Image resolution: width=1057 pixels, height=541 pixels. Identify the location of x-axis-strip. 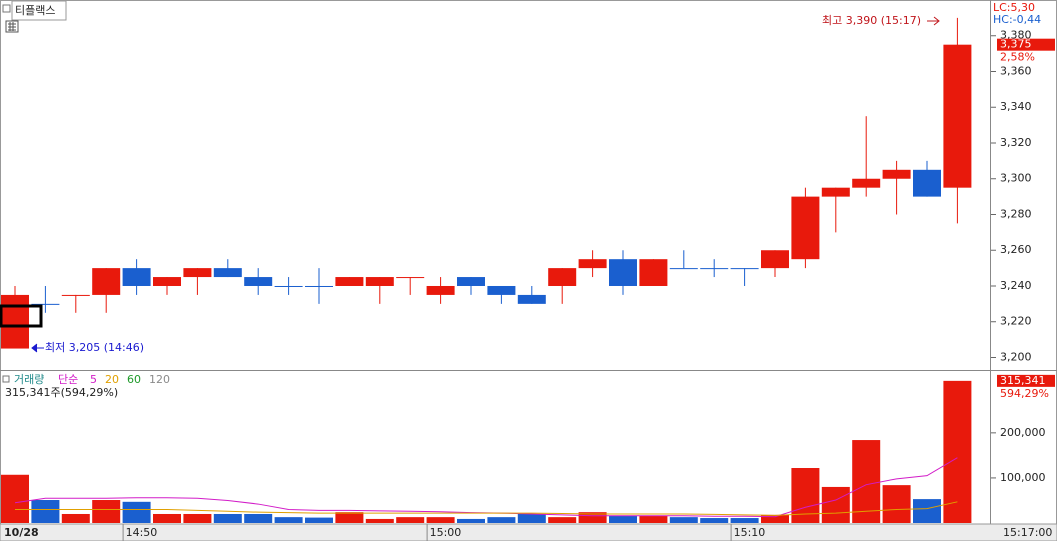
(528, 532).